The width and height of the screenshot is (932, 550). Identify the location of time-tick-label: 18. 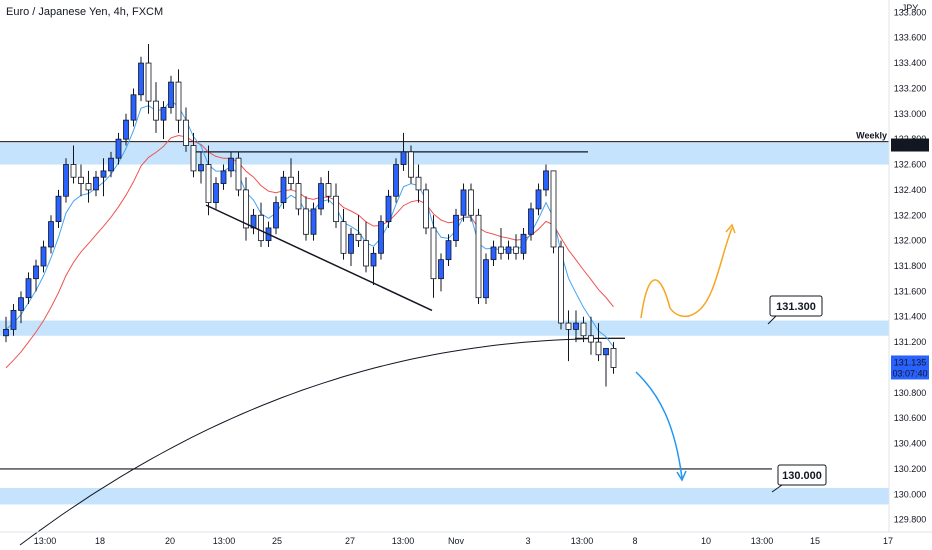
(100, 541).